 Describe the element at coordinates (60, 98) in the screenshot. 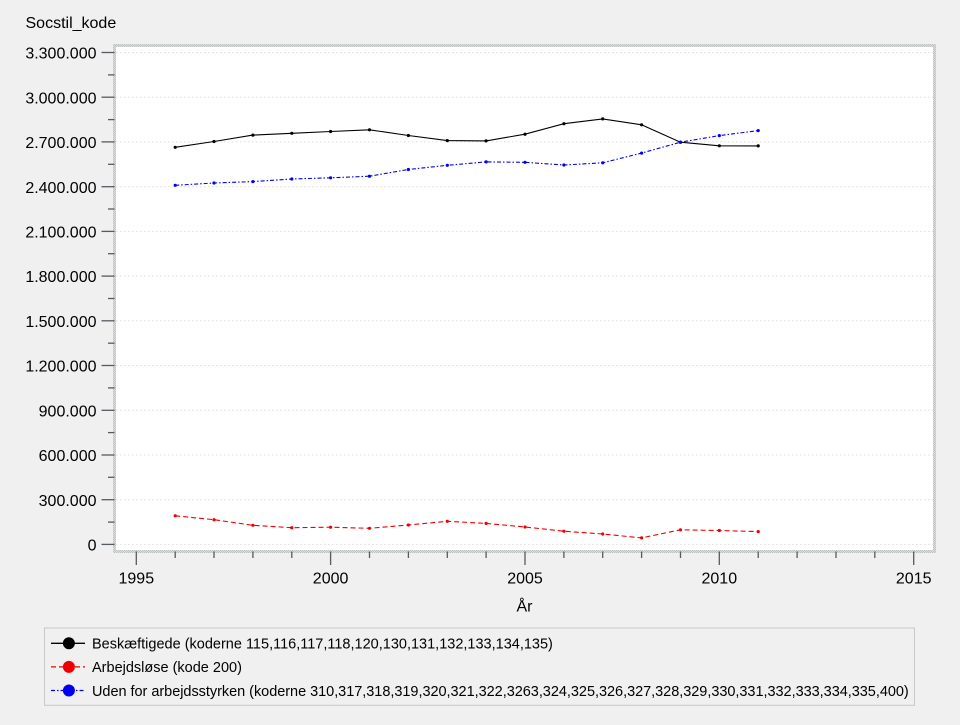

I see `svg-text: 3.000.000` at that location.